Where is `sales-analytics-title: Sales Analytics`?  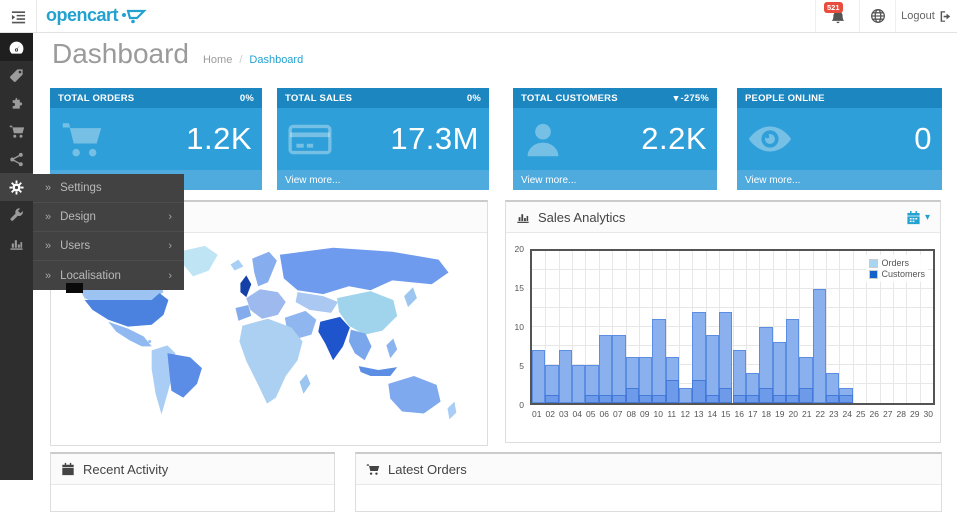 sales-analytics-title: Sales Analytics is located at coordinates (582, 217).